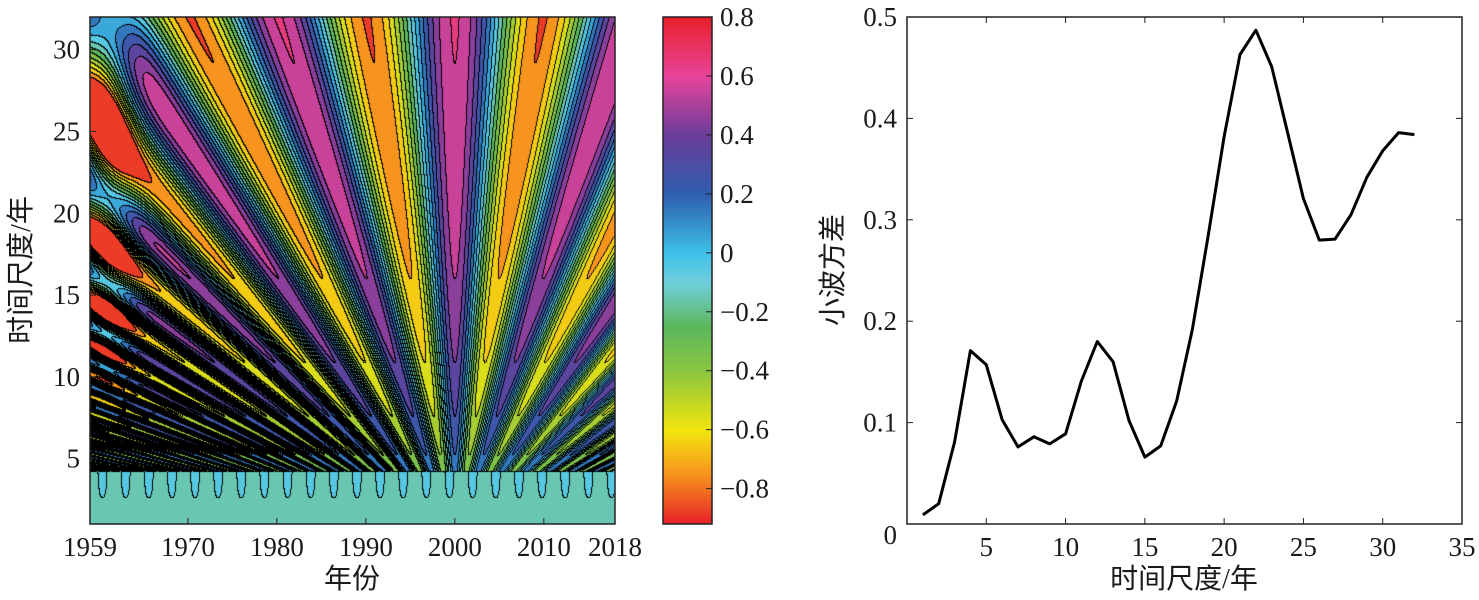 The width and height of the screenshot is (1479, 600). I want to click on contour-ytick-label: 15, so click(66, 295).